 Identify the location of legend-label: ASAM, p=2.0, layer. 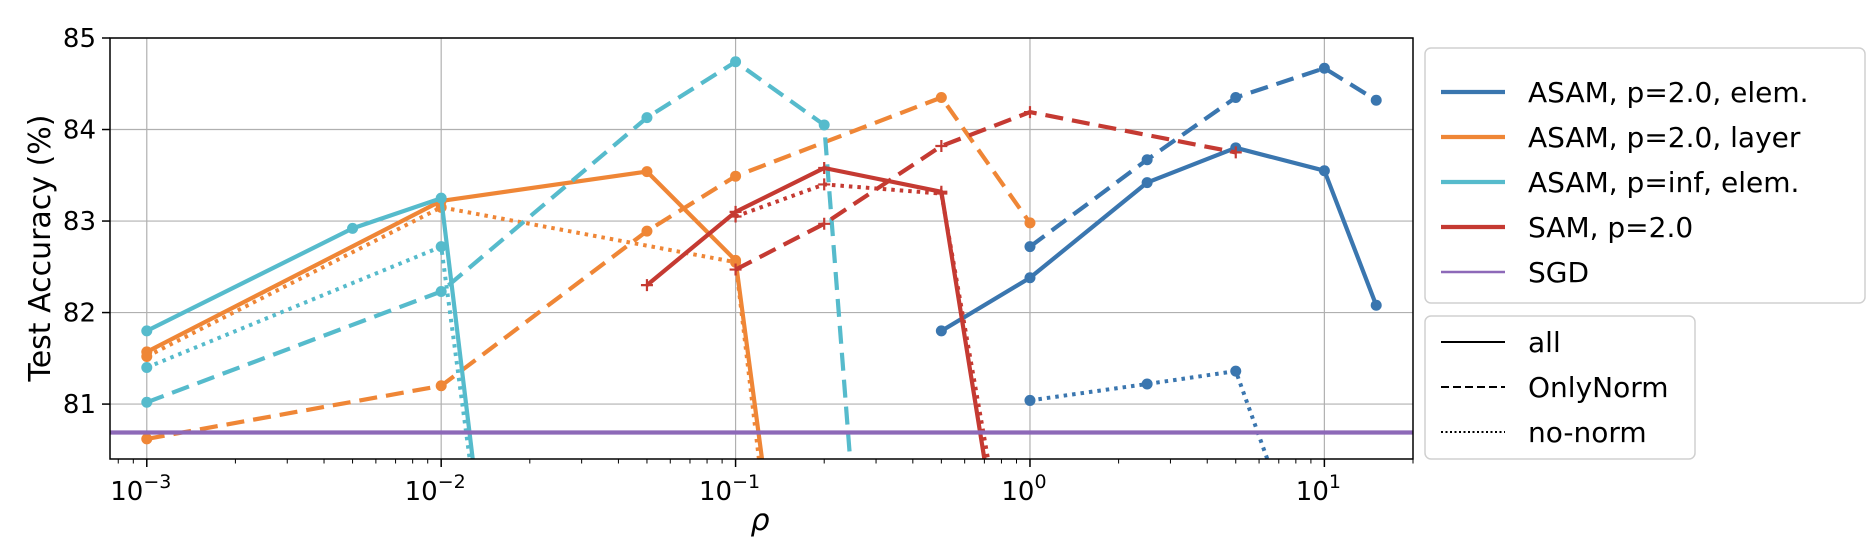
(1664, 137).